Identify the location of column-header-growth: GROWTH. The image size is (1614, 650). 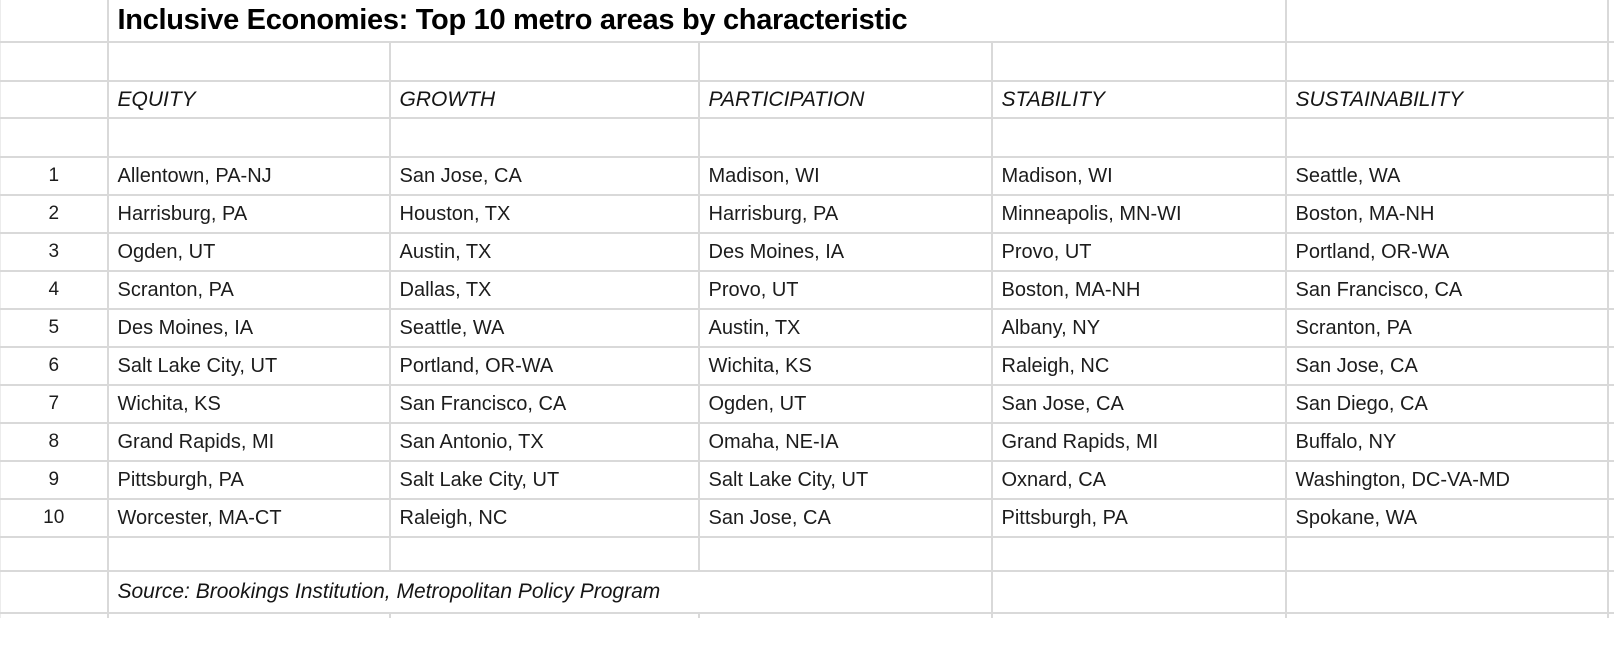
(544, 100).